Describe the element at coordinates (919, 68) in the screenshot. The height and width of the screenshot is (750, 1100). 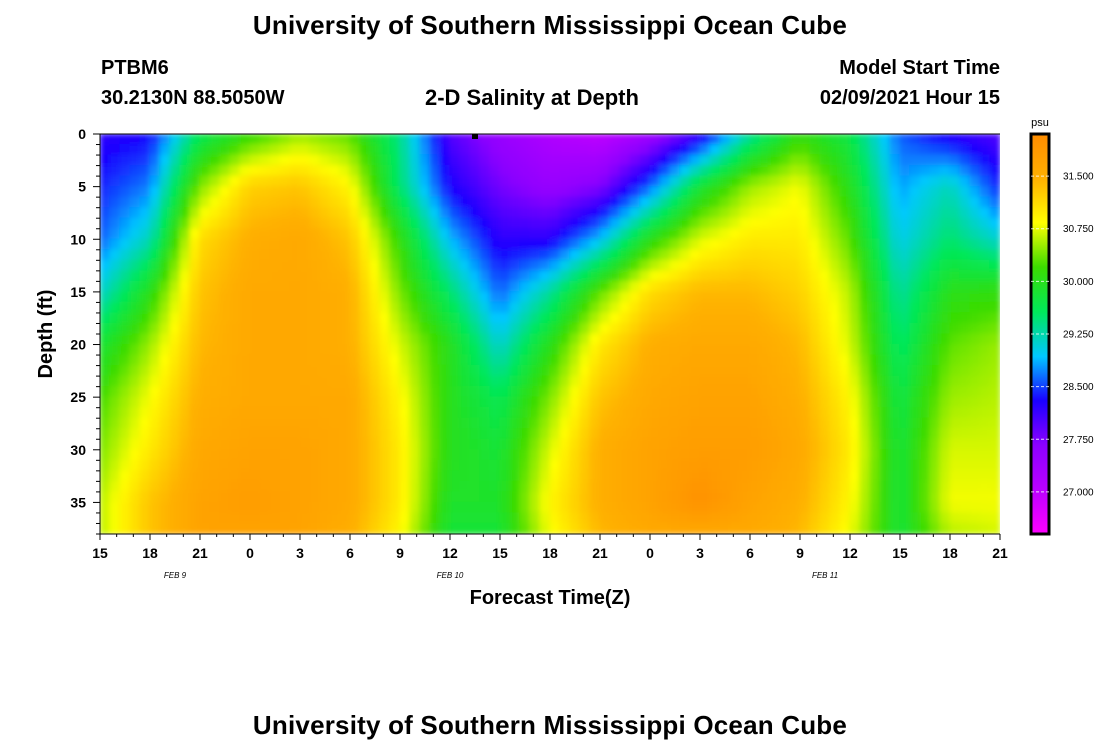
I see `model-start-label: Model Start Time` at that location.